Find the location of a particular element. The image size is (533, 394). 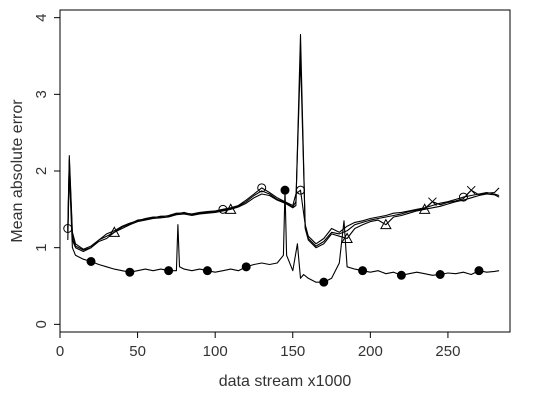

y-tick-label-1: 1 is located at coordinates (41, 247).